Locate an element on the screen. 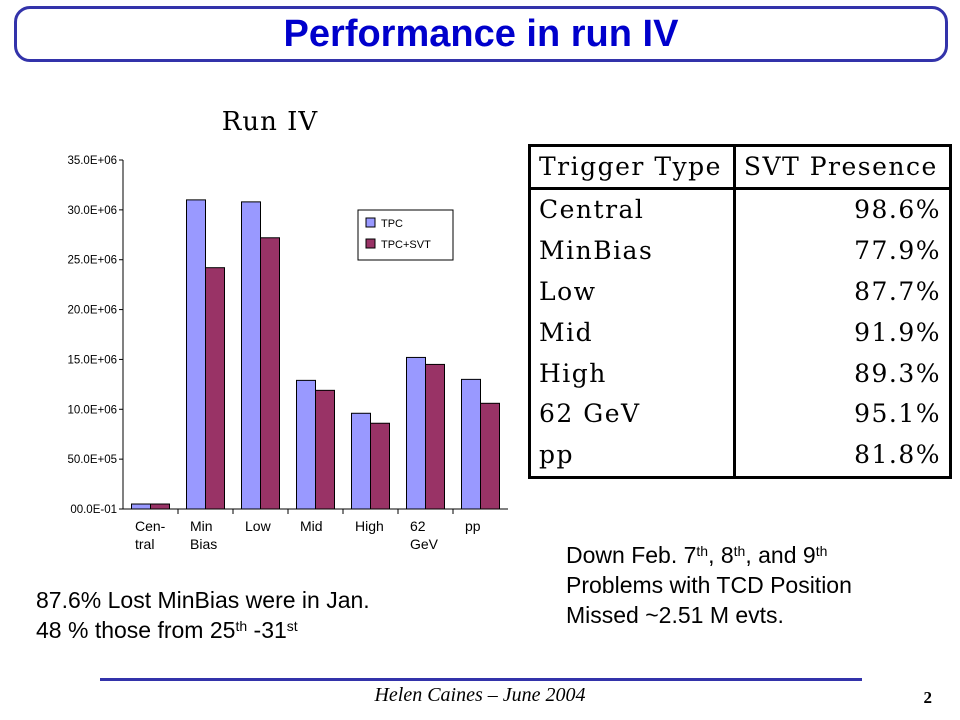 This screenshot has height=720, width=960. downtime-line-1: Down Feb. 7th, 8th, and 9th is located at coordinates (697, 555).